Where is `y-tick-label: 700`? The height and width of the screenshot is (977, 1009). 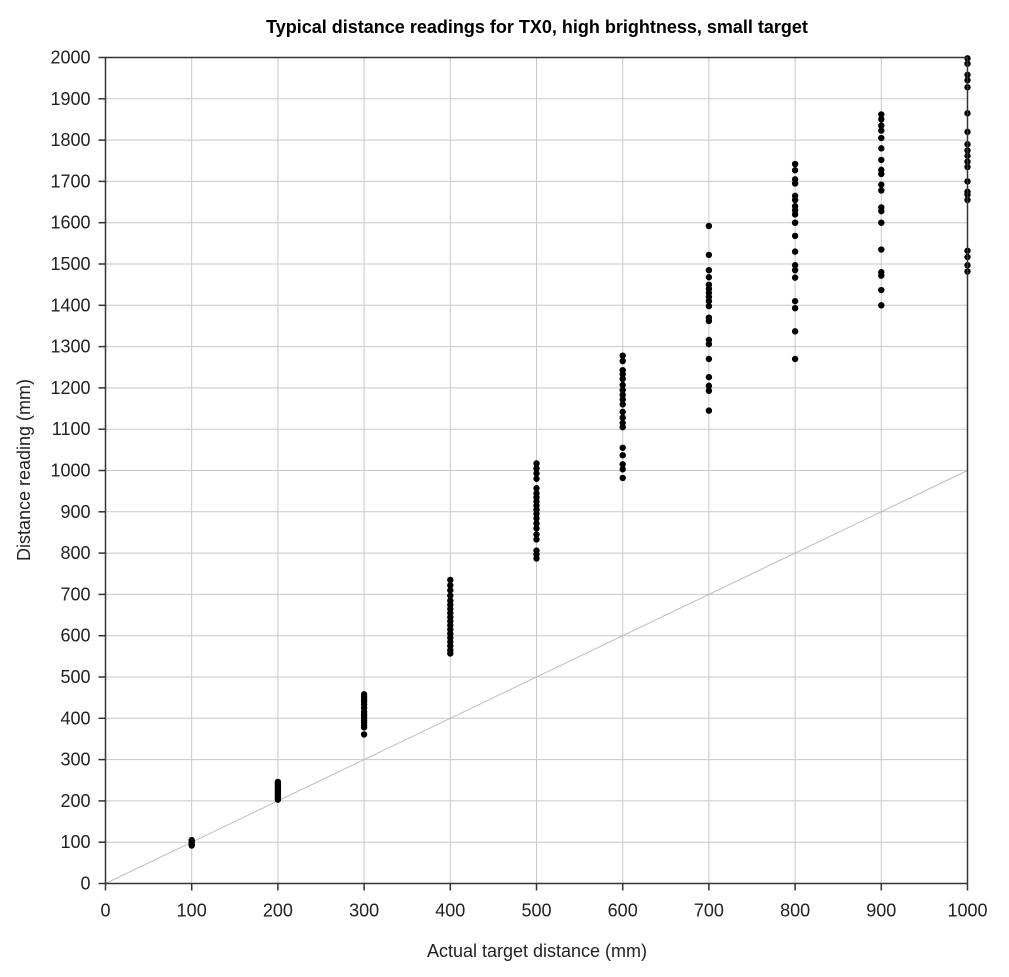
y-tick-label: 700 is located at coordinates (75, 594).